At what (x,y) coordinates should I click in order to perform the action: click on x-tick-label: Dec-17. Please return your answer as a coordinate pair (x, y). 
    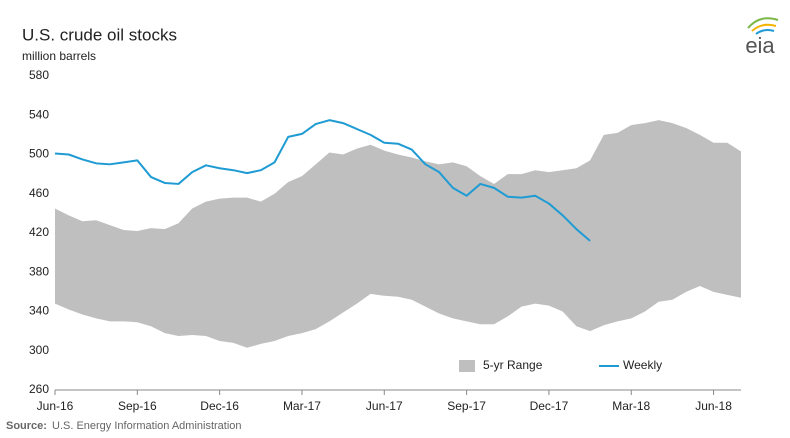
    Looking at the image, I should click on (549, 406).